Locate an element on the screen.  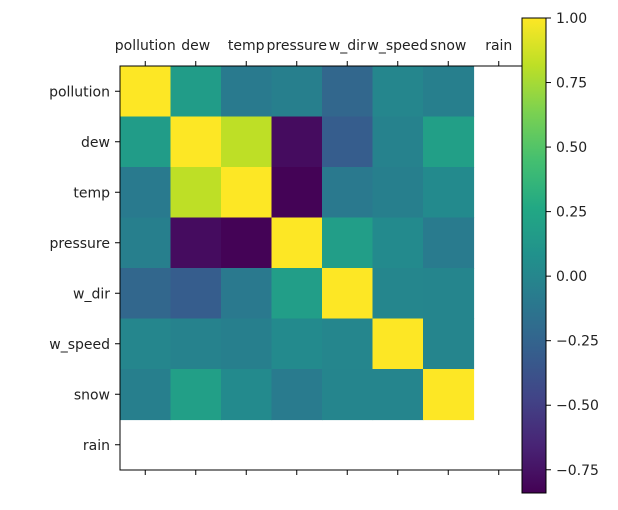
heatmap-cell-pollution-dew is located at coordinates (196, 92).